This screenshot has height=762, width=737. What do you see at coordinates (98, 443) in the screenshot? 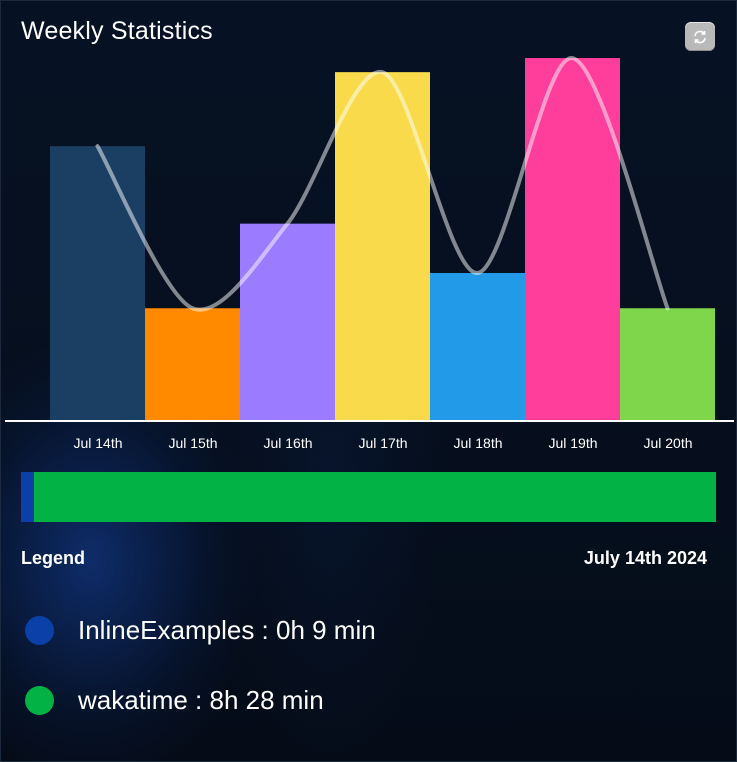
I see `x-tick-label: Jul 14th` at bounding box center [98, 443].